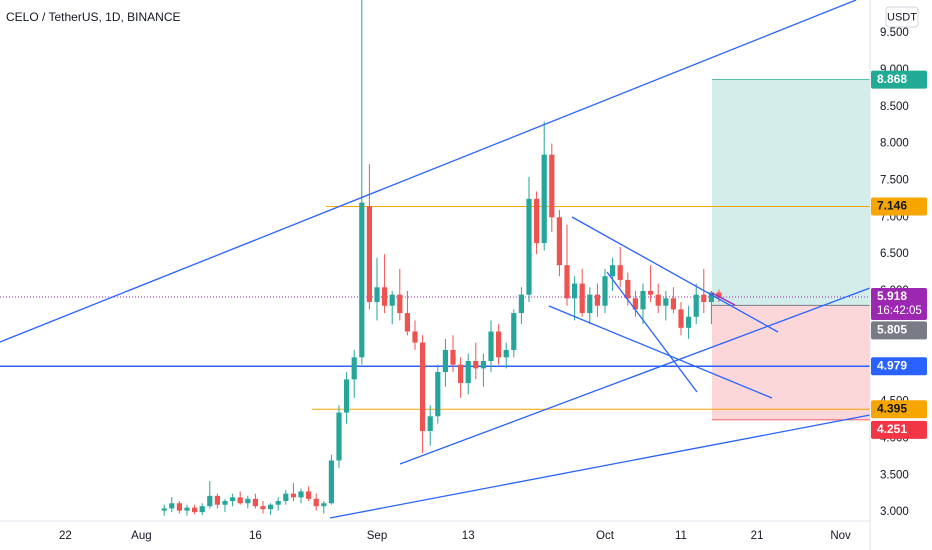 The height and width of the screenshot is (550, 932). I want to click on time-axis, so click(435, 535).